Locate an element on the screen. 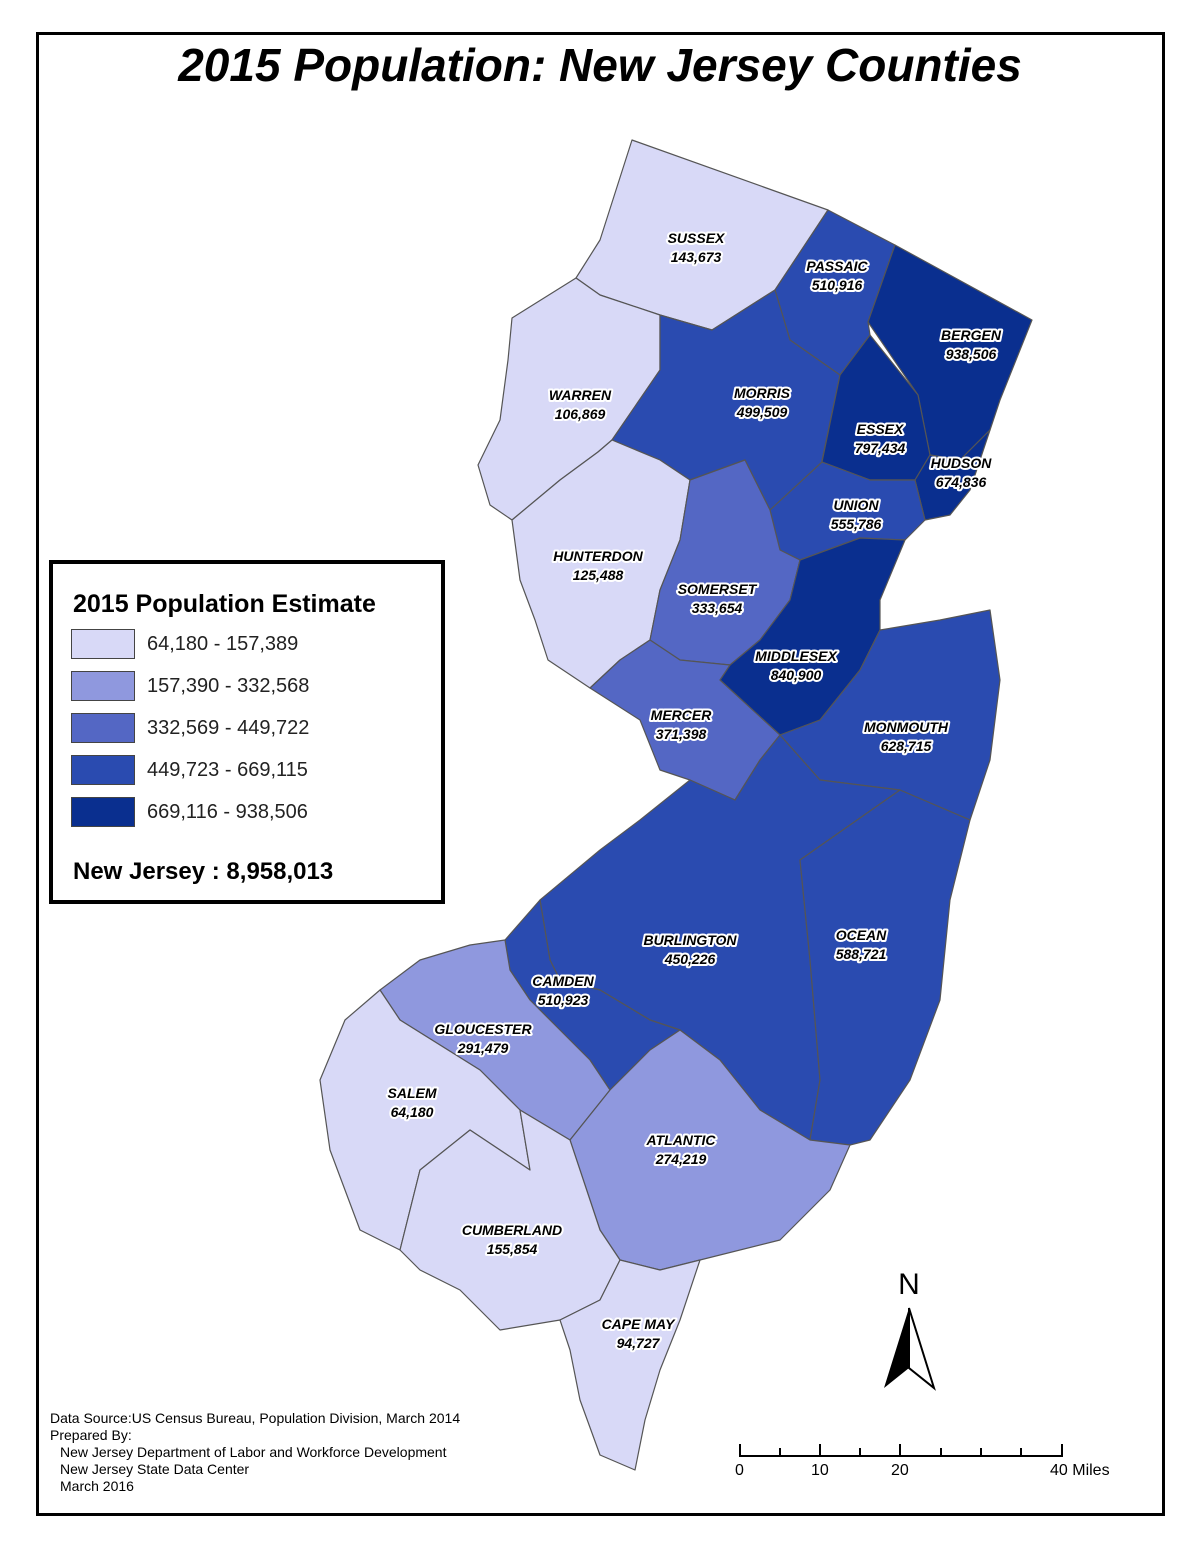  label-bergen-name: BERGEN is located at coordinates (971, 335).